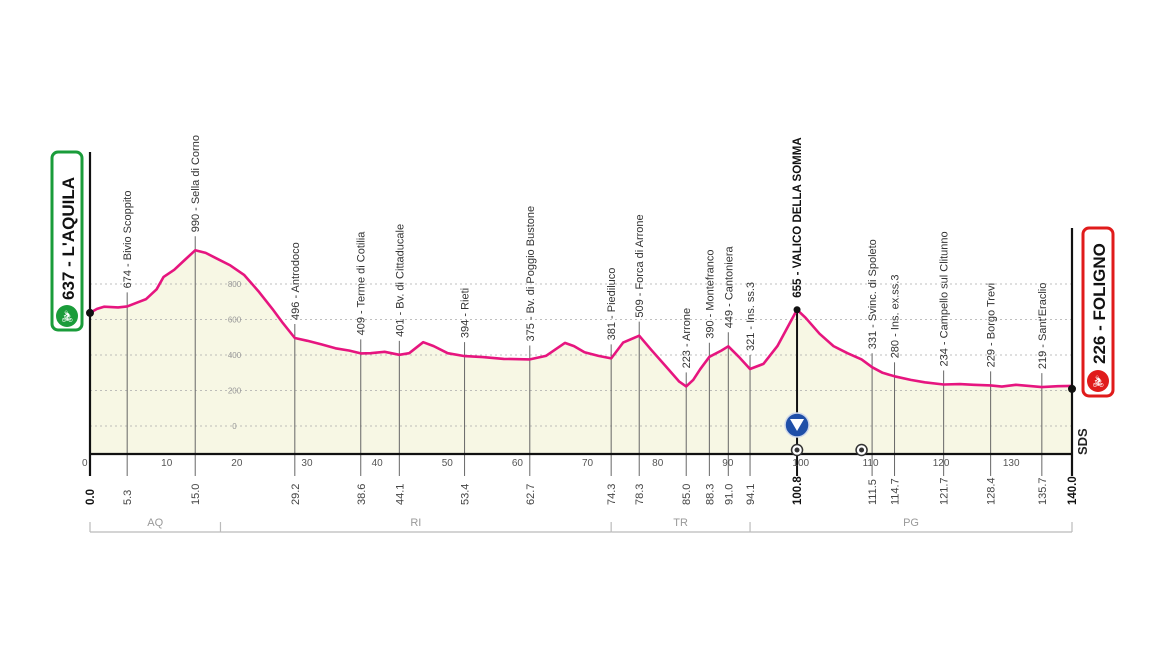 This screenshot has height=660, width=1160. I want to click on x-tick-label: 0, so click(85, 463).